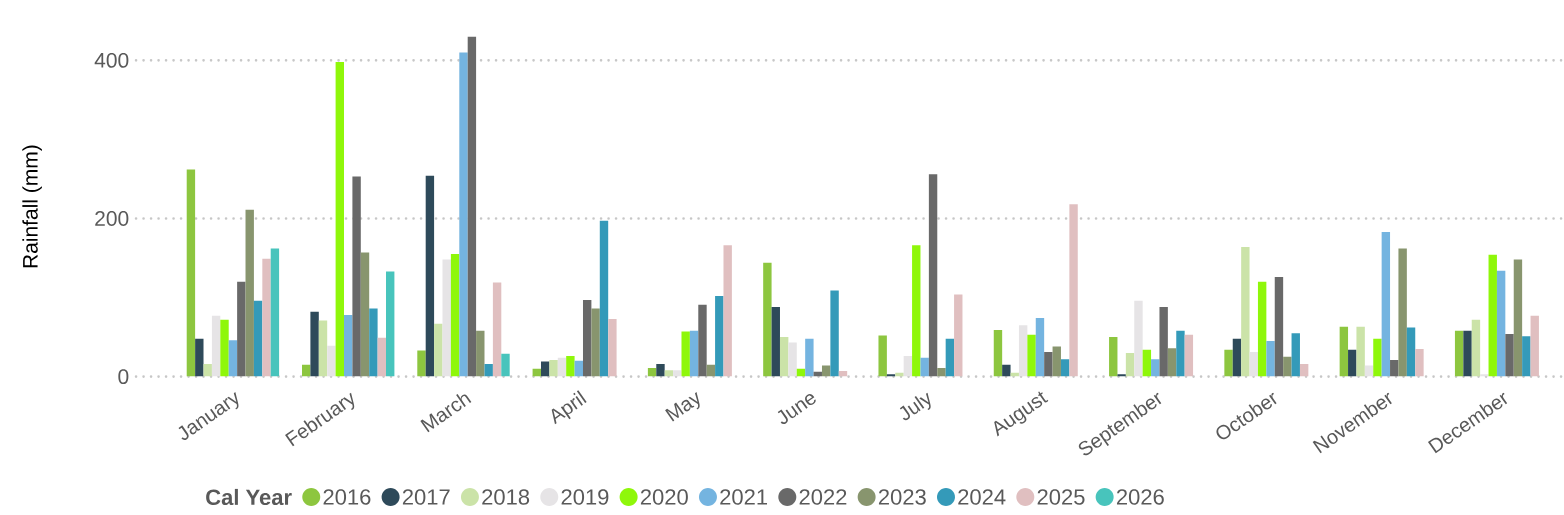 The image size is (1564, 515). Describe the element at coordinates (112, 218) in the screenshot. I see `y-tick-label: 200` at that location.